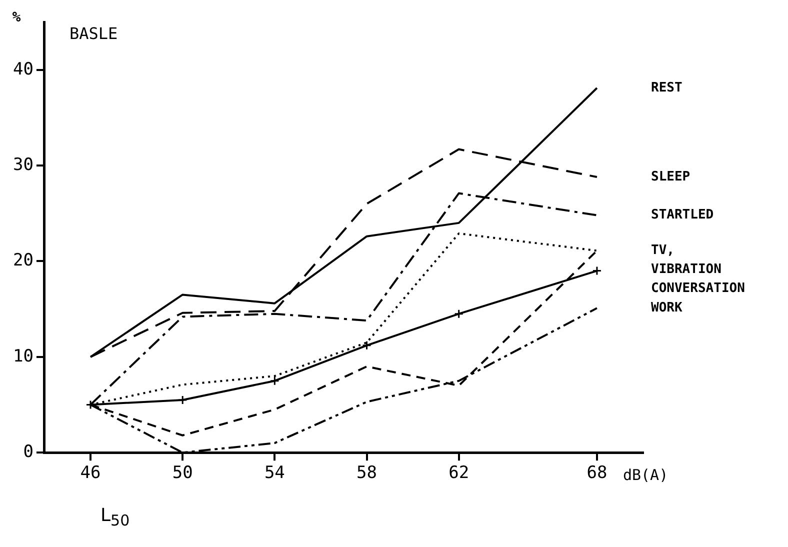  Describe the element at coordinates (666, 88) in the screenshot. I see `text: REST` at that location.